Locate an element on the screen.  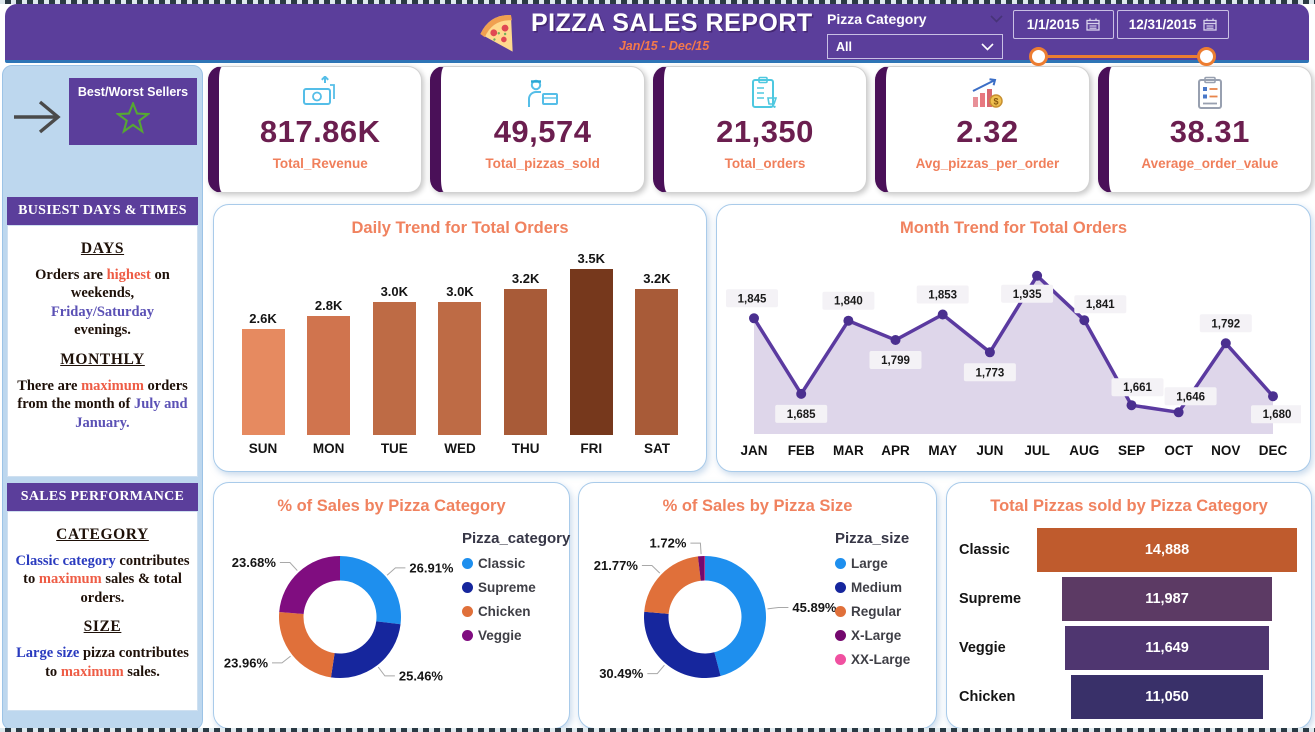
slice-veggie is located at coordinates (309, 585).